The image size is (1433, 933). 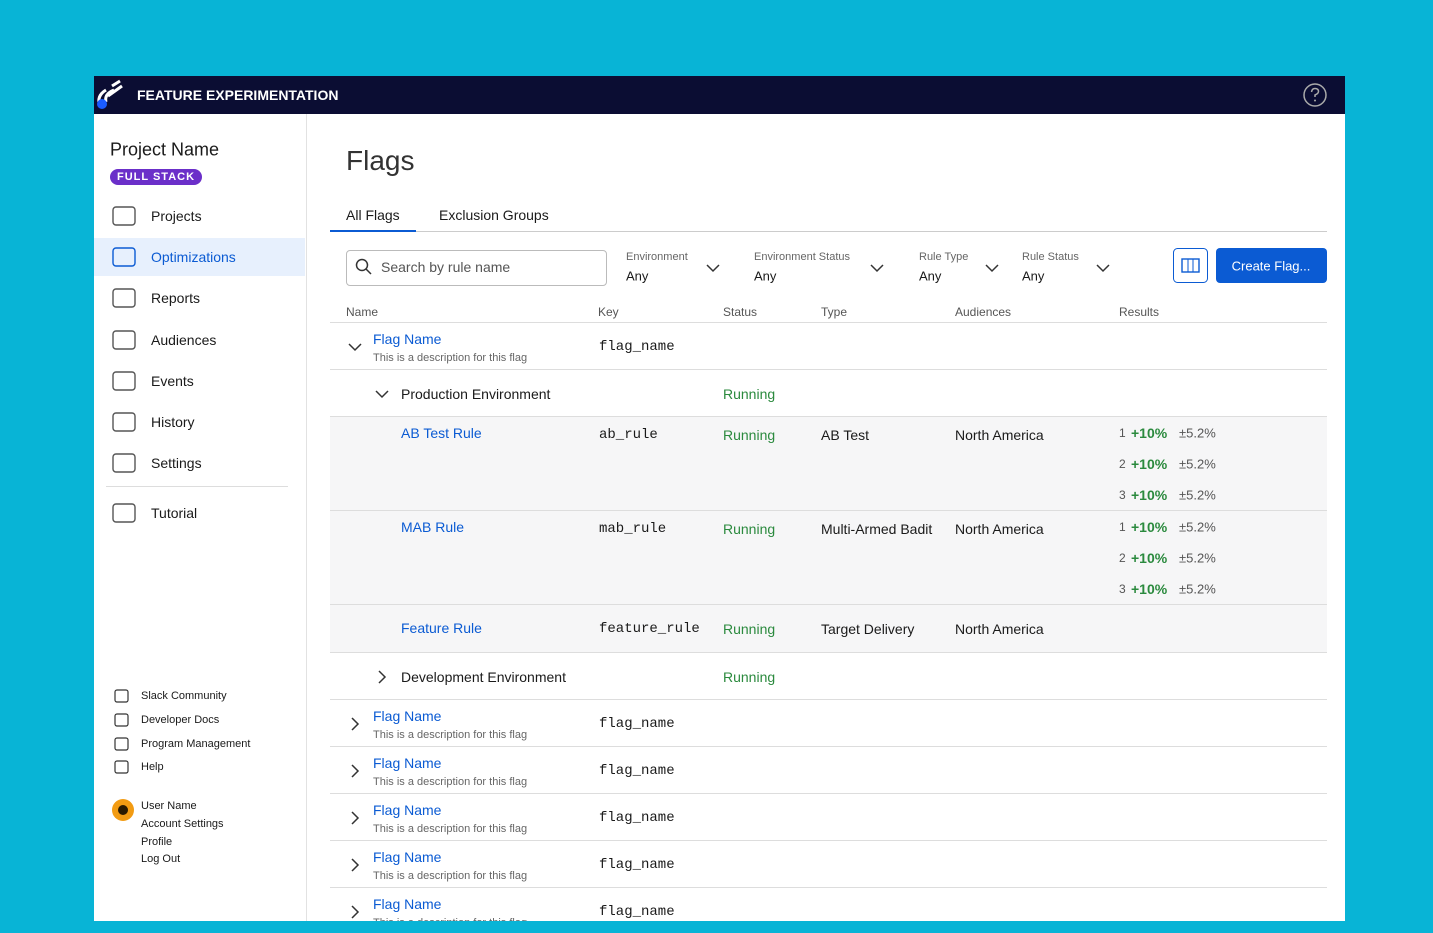 I want to click on environment-name: Development Environment, so click(x=483, y=677).